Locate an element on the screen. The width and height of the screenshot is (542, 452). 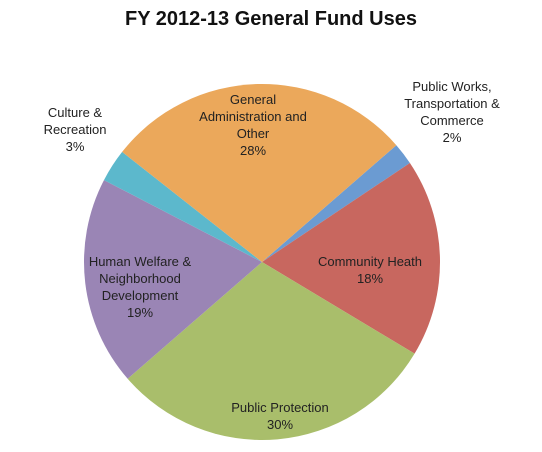
value-label: 18% is located at coordinates (370, 278).